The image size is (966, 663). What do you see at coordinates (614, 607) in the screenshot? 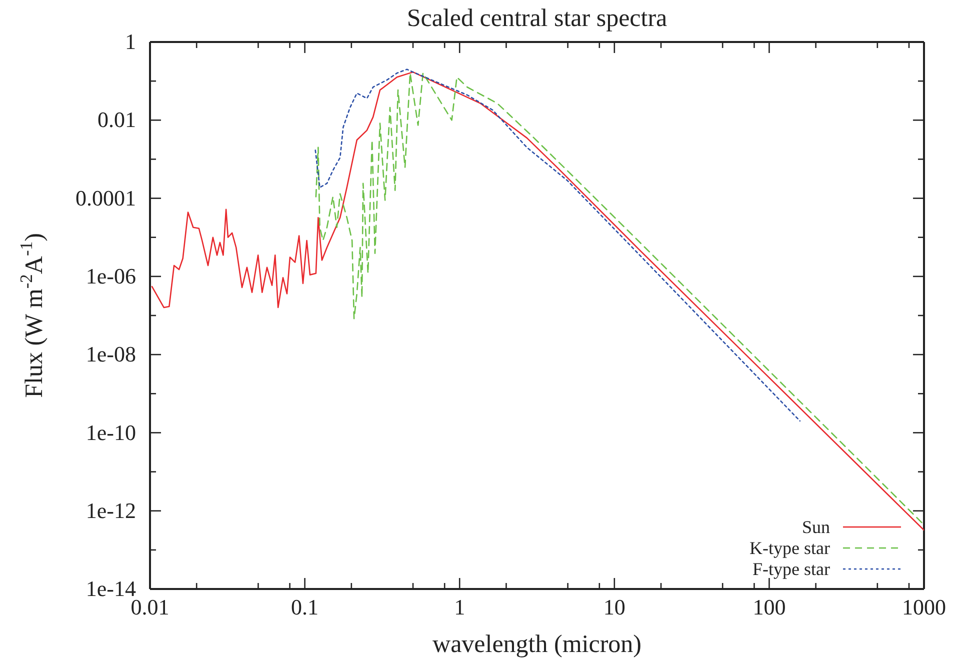
I see `x-tick-label: 10` at bounding box center [614, 607].